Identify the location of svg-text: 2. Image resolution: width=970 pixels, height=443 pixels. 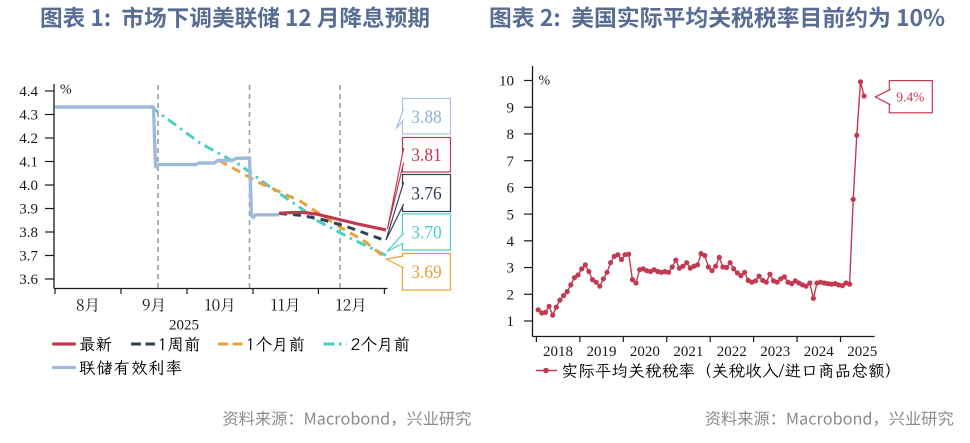
(511, 296).